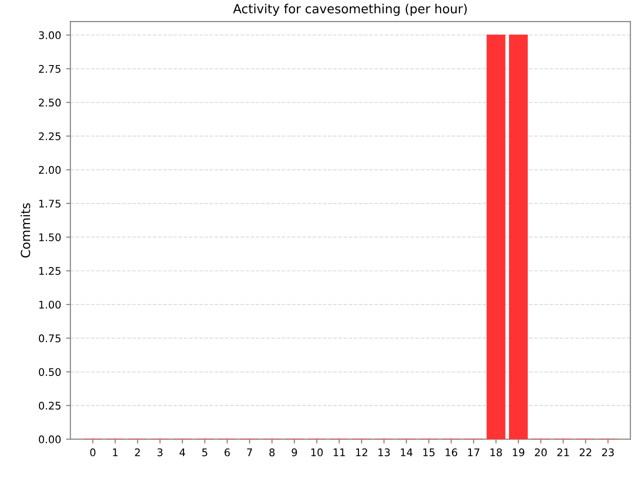  What do you see at coordinates (49, 406) in the screenshot?
I see `y-tick-label: 0.25` at bounding box center [49, 406].